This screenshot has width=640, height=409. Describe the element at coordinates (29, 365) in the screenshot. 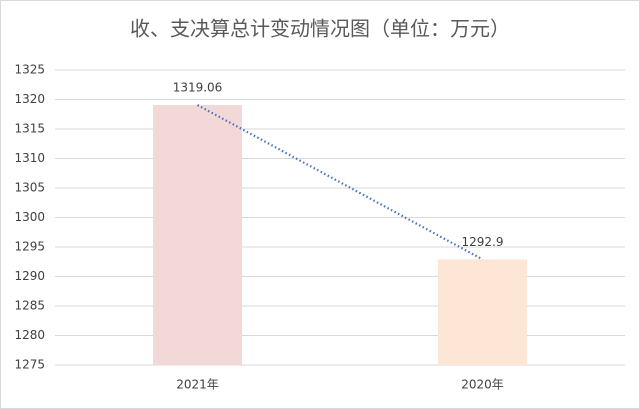

I see `y-tick-label: 1275` at that location.